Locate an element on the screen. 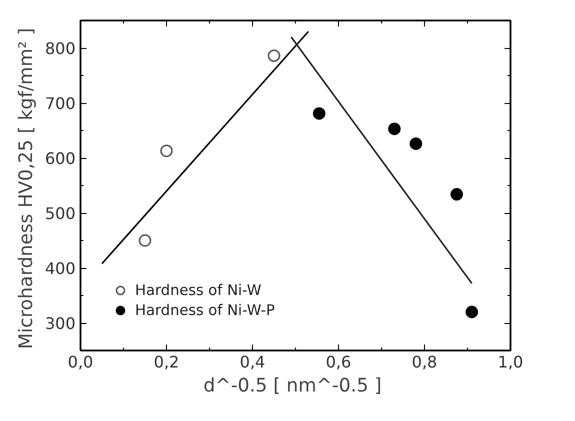  y-tick-label: 800 is located at coordinates (60, 48).